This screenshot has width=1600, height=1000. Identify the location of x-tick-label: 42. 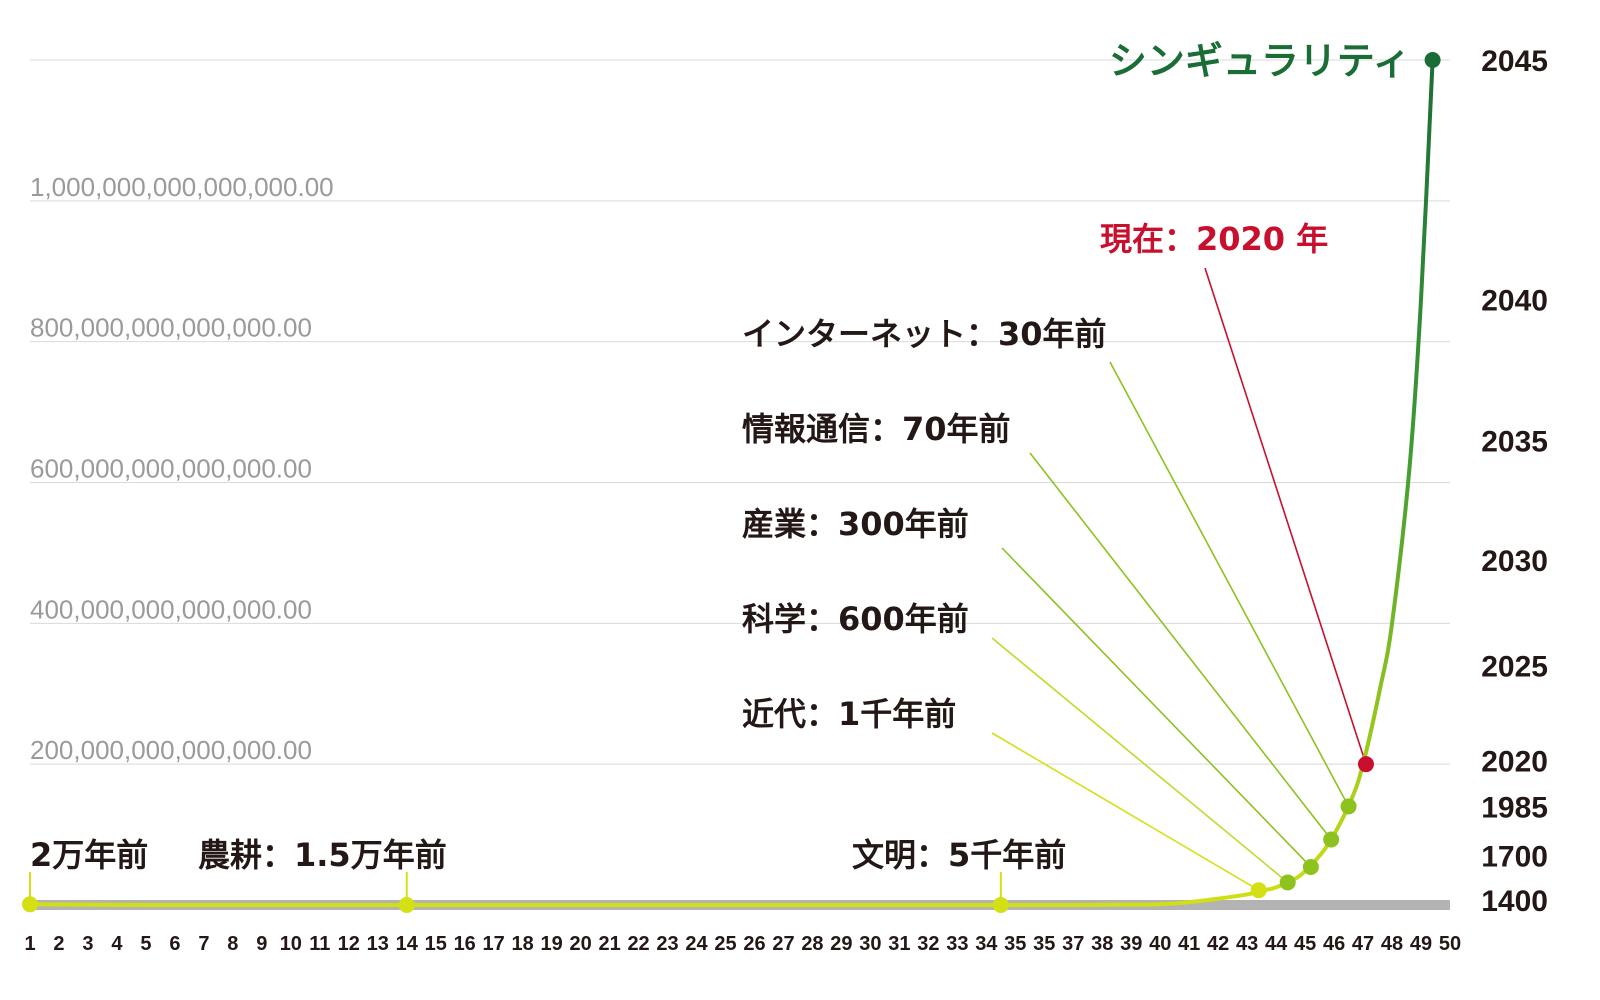
(1218, 944).